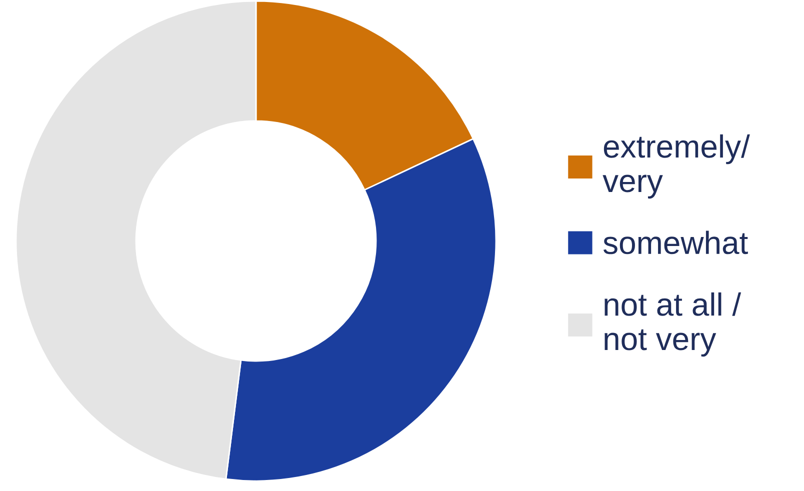 The image size is (804, 491). Describe the element at coordinates (676, 166) in the screenshot. I see `legend-label: extremely/ very` at that location.